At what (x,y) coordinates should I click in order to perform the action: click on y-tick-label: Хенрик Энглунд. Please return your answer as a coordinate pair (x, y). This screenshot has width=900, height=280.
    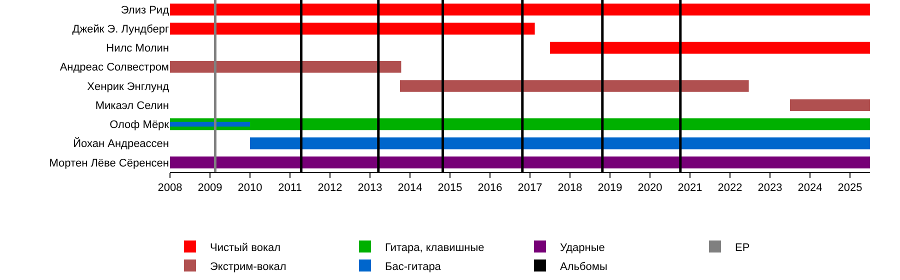
    Looking at the image, I should click on (128, 86).